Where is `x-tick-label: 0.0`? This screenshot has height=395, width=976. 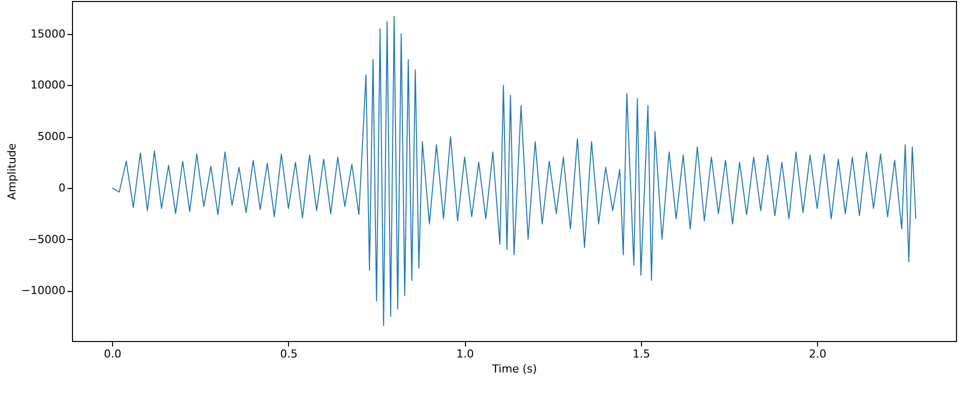 x-tick-label: 0.0 is located at coordinates (113, 354).